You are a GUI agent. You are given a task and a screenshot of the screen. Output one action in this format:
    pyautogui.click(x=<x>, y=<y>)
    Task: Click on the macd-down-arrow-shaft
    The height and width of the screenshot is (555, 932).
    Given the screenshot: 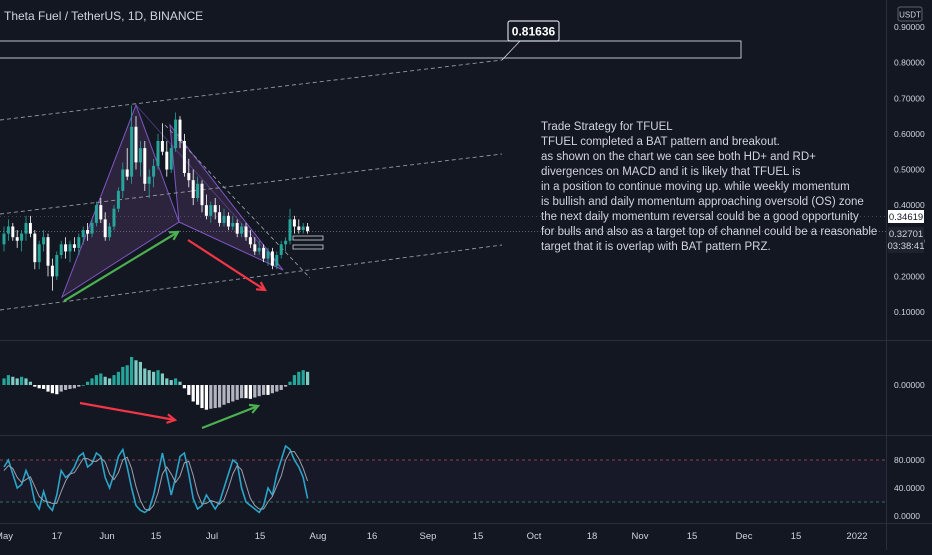 What is the action you would take?
    pyautogui.click(x=127, y=411)
    